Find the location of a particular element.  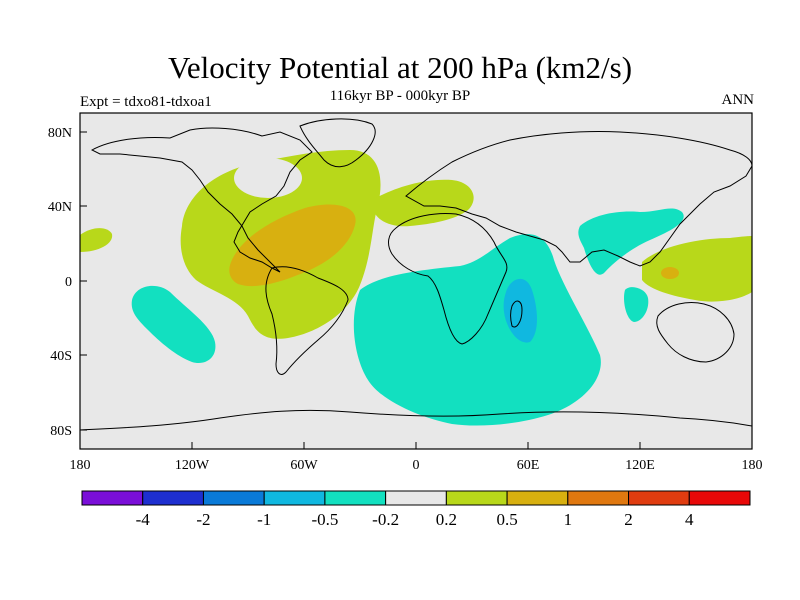

coastline-north-america is located at coordinates (201, 200).